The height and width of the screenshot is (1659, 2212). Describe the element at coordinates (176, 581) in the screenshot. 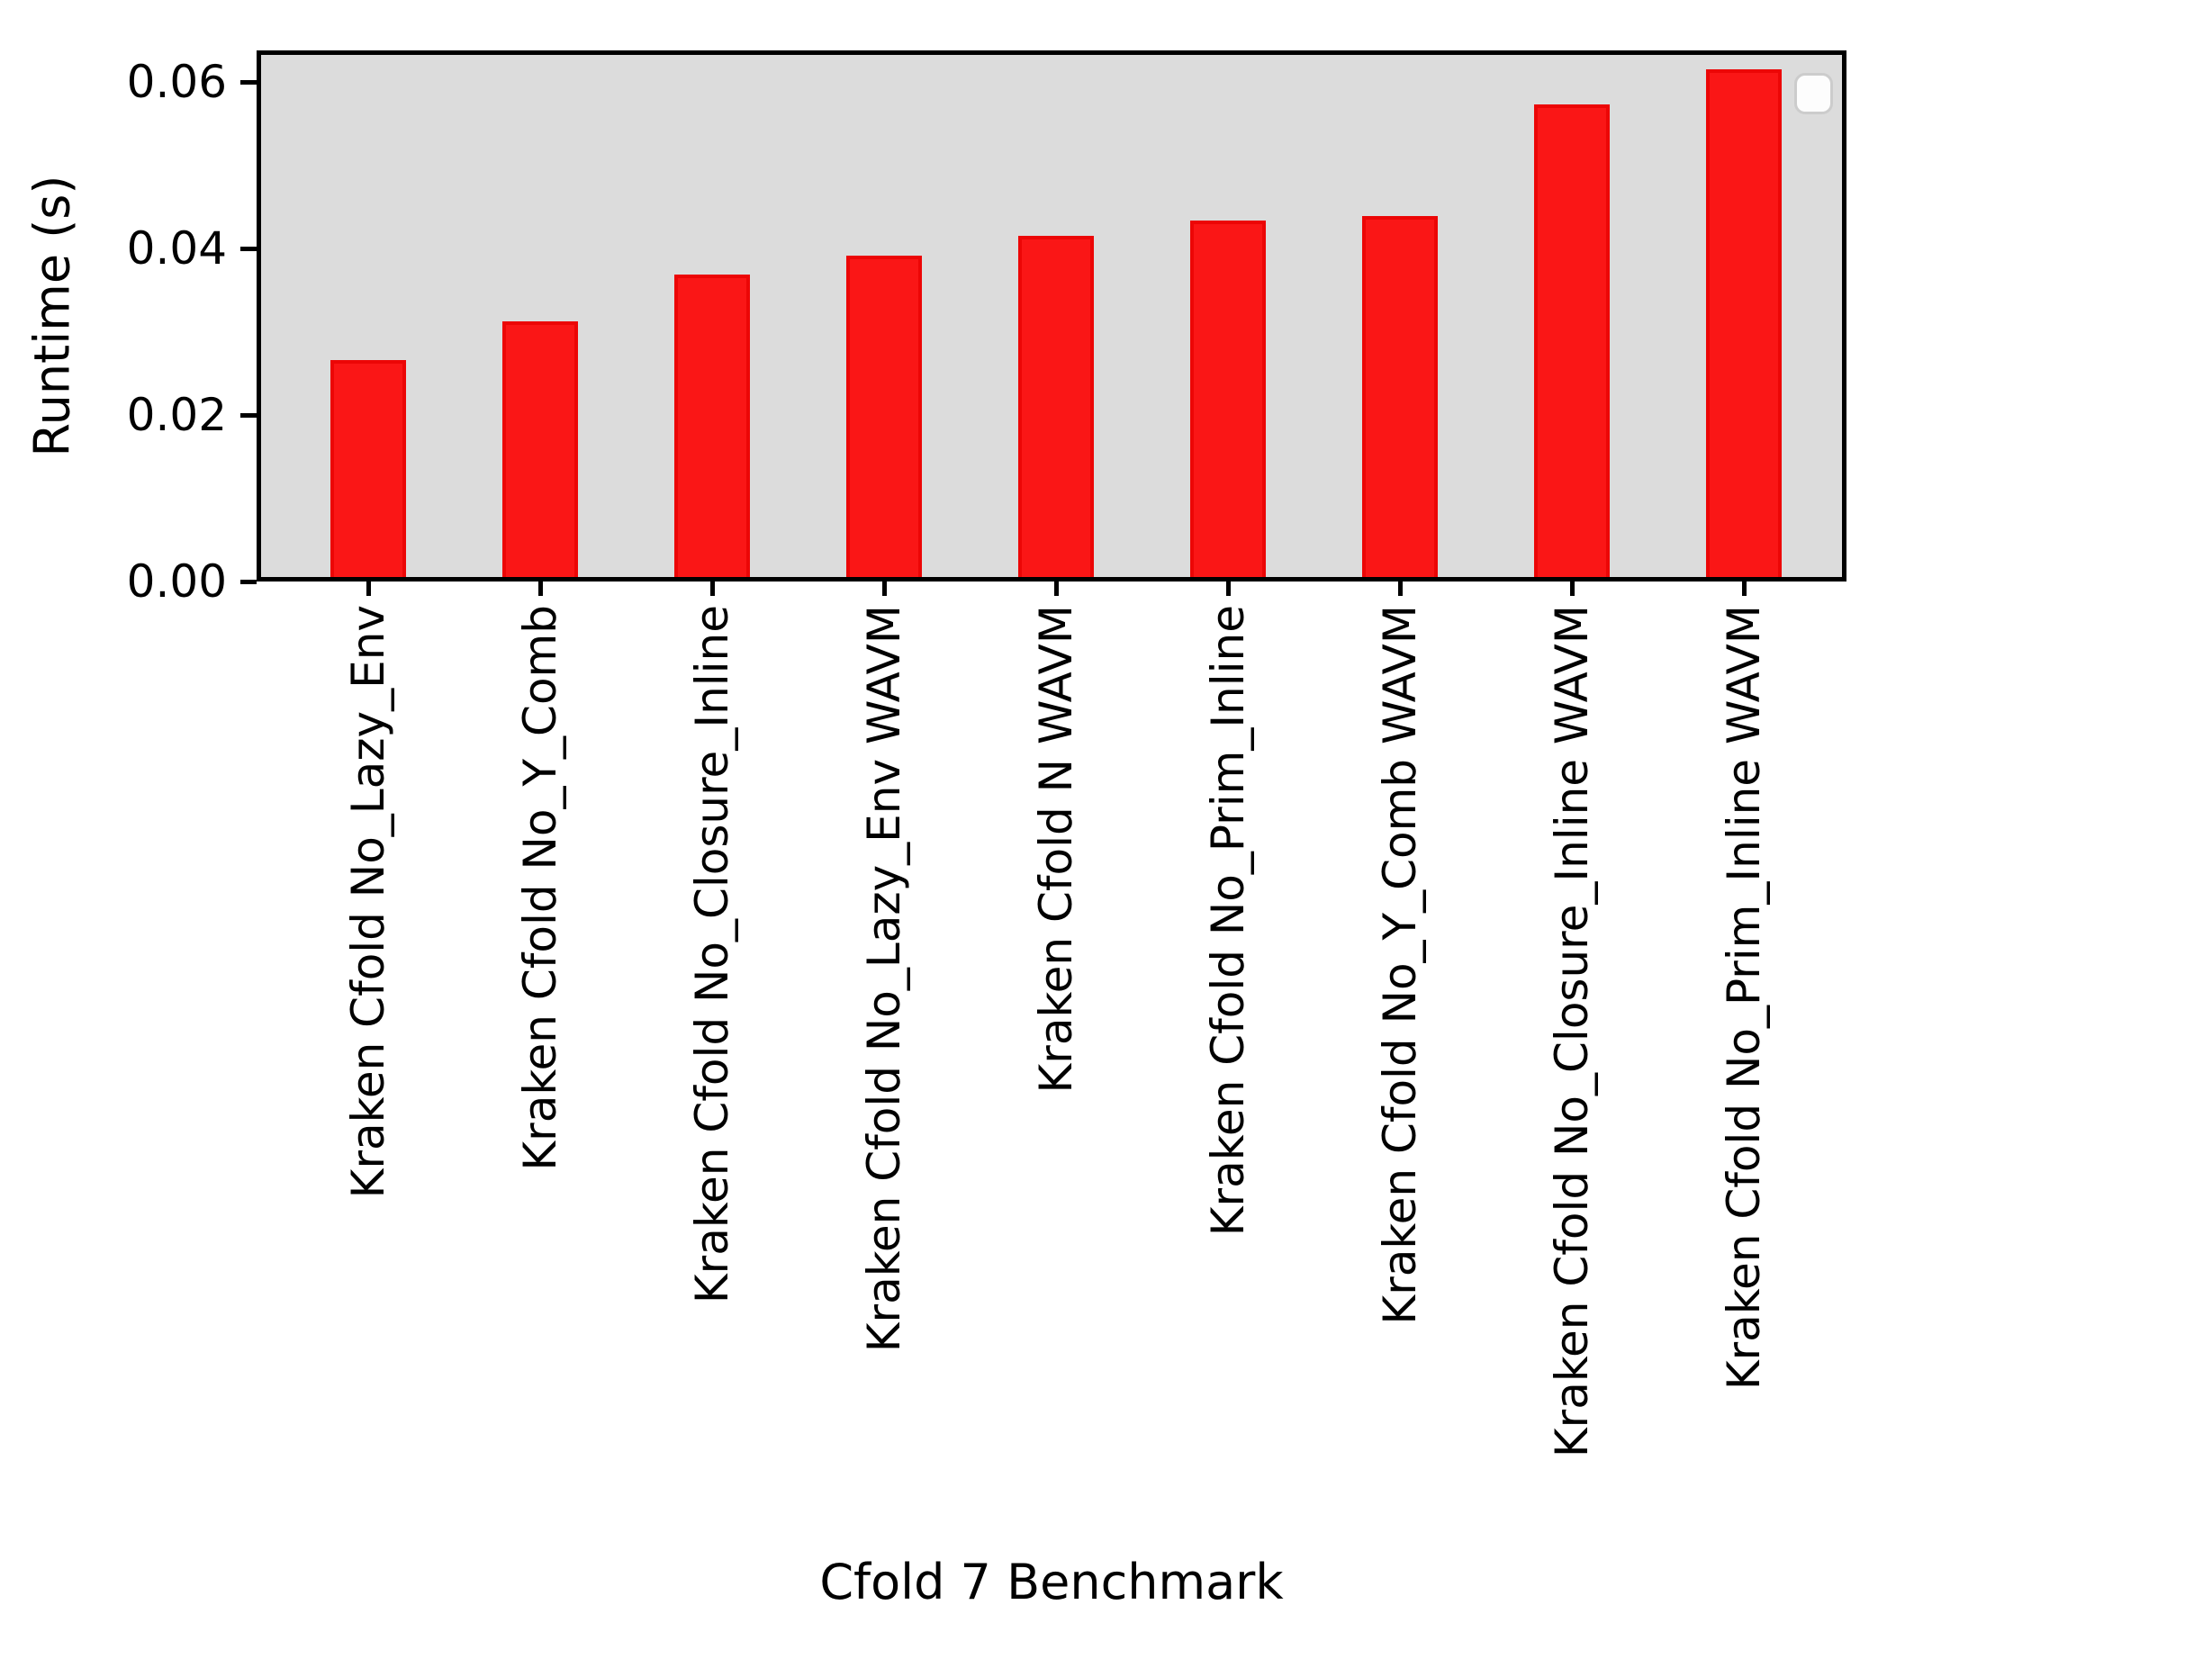

I see `y-tick-label: 0.00` at that location.